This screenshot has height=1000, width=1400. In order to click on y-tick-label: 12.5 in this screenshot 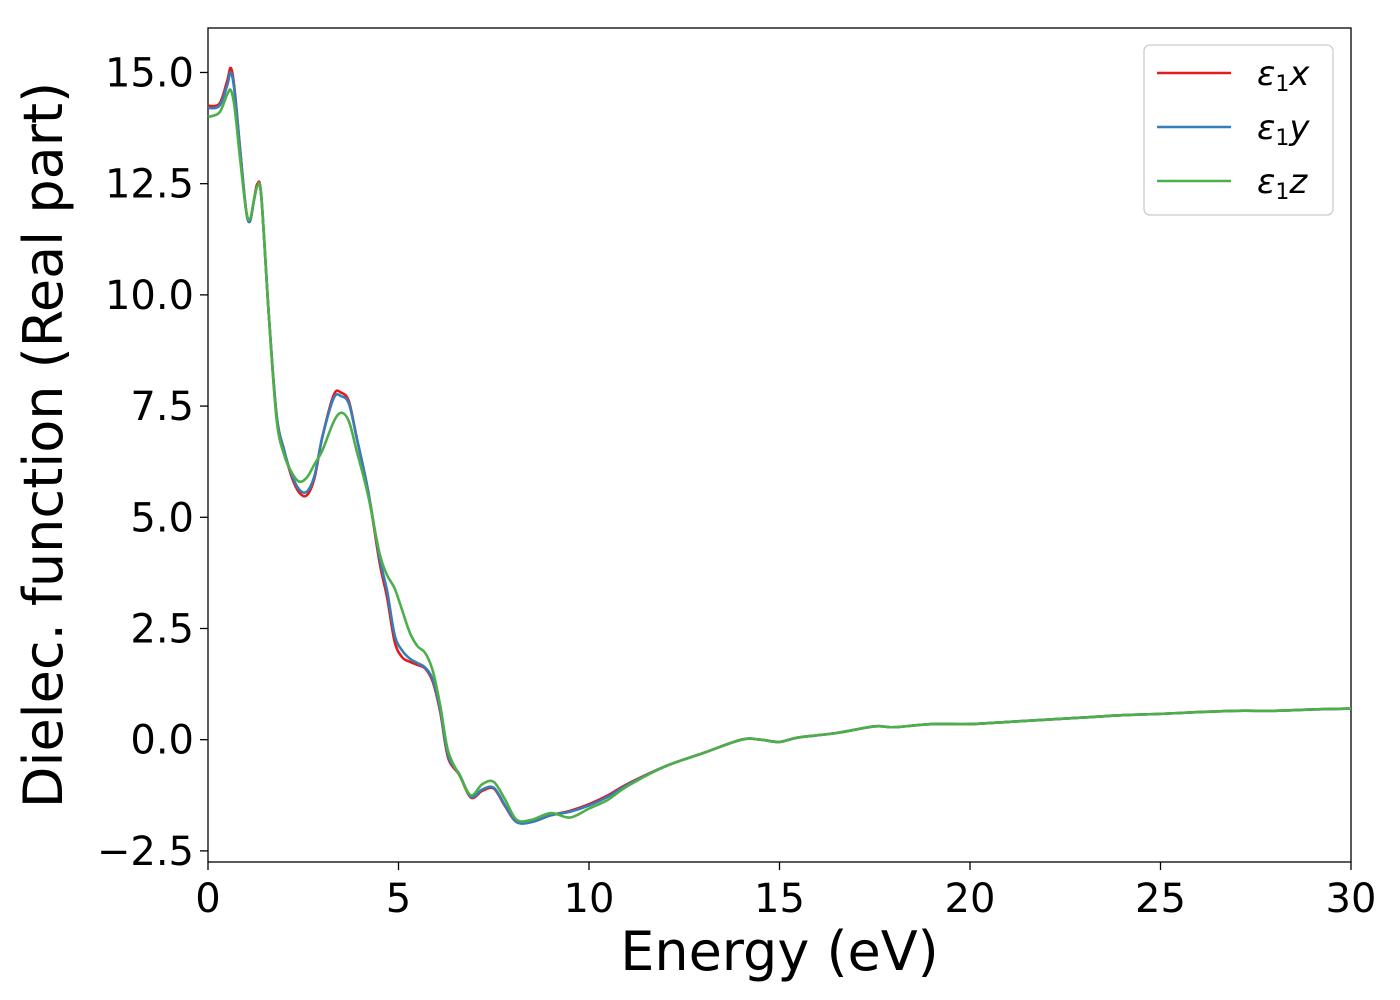, I will do `click(149, 185)`.